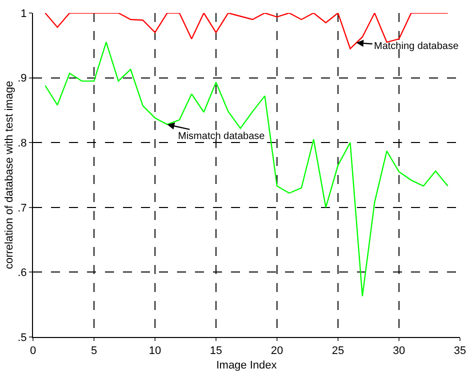  Describe the element at coordinates (94, 351) in the screenshot. I see `x-tick-label: 5` at that location.